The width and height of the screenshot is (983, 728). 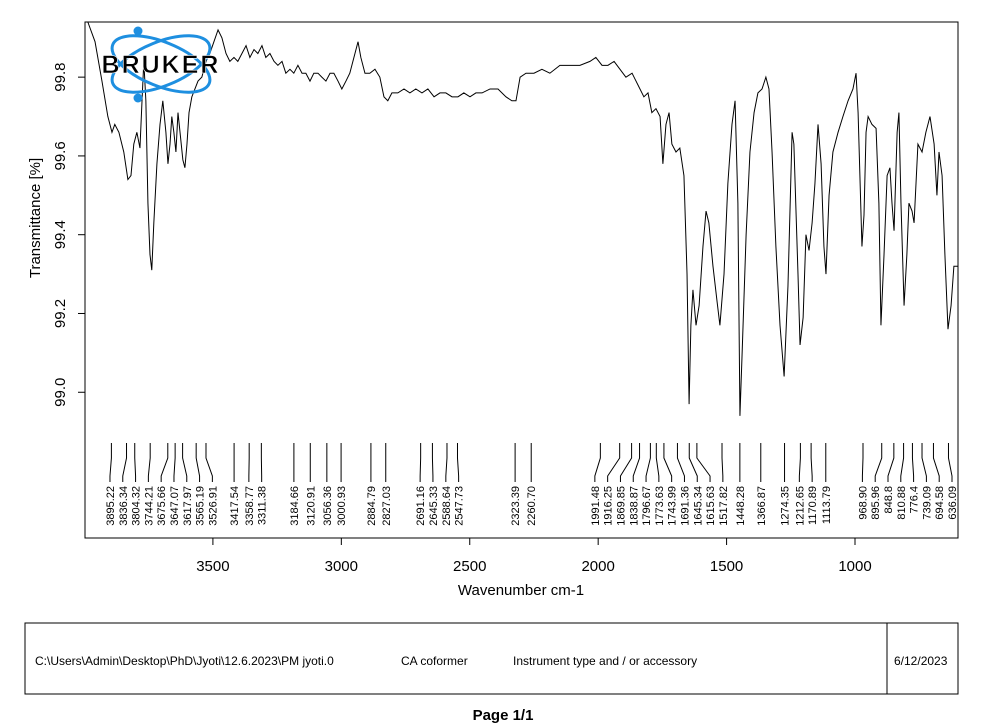 I want to click on y-tick-label: 99.4, so click(x=60, y=234).